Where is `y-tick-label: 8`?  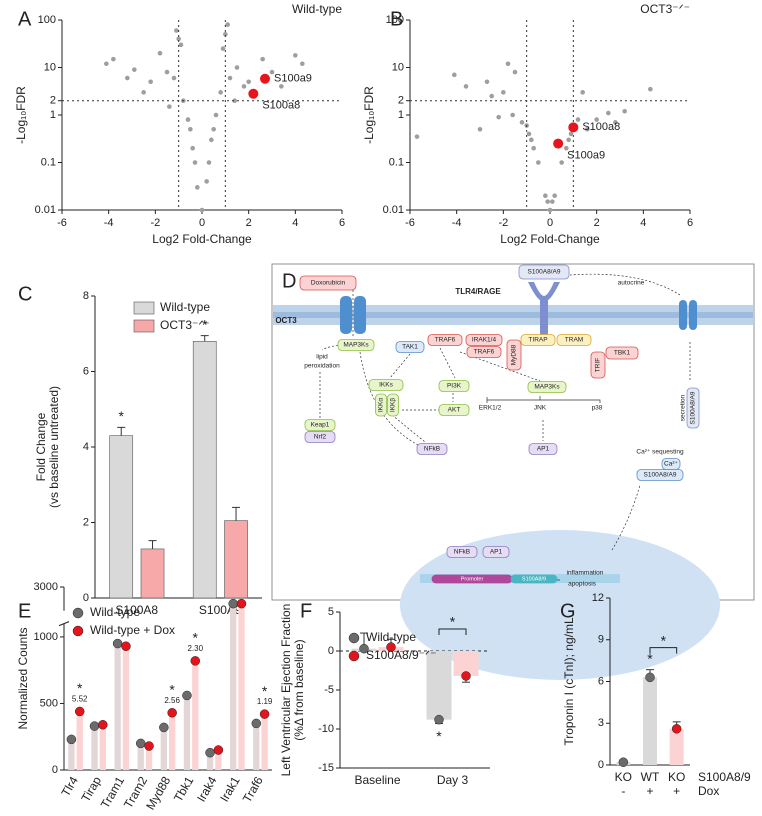 y-tick-label: 8 is located at coordinates (86, 296).